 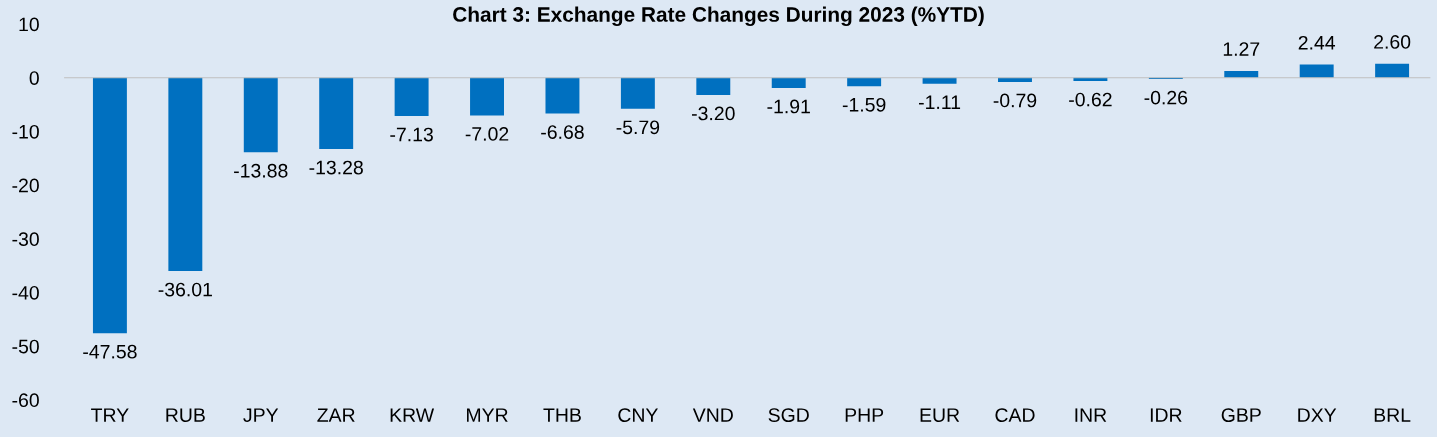 What do you see at coordinates (25, 239) in the screenshot?
I see `y-tick-label: -30` at bounding box center [25, 239].